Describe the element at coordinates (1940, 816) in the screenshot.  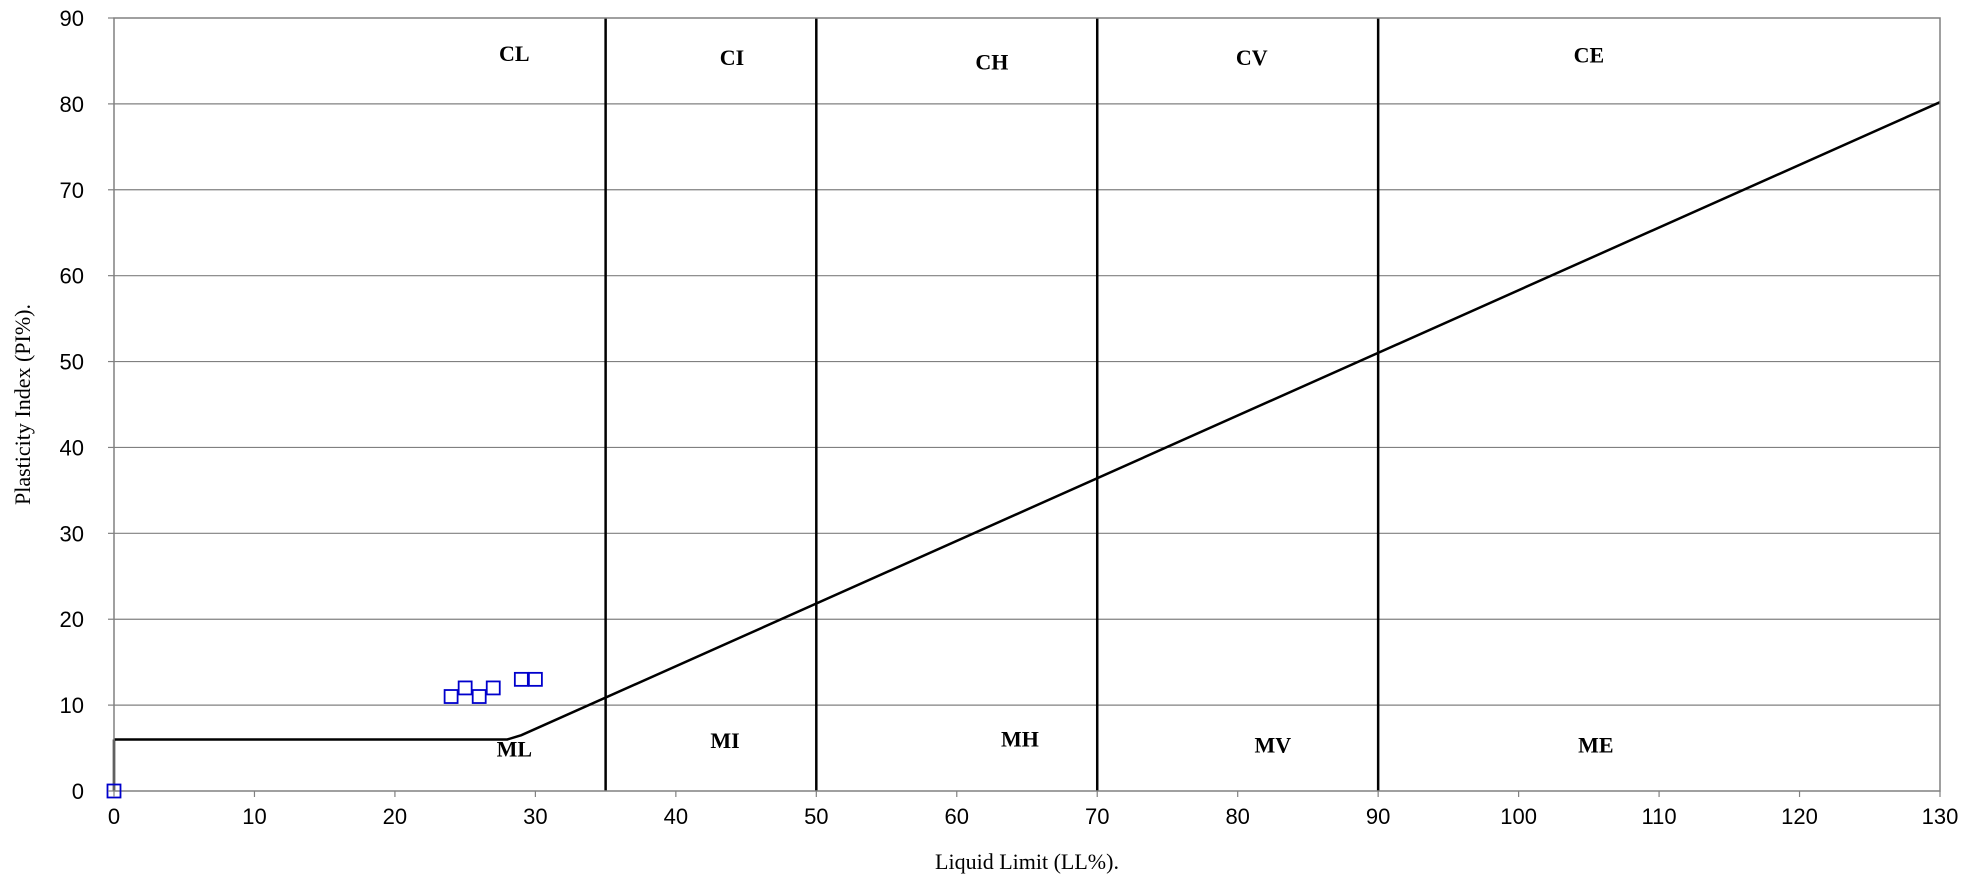
I see `x-tick-label: 130` at that location.